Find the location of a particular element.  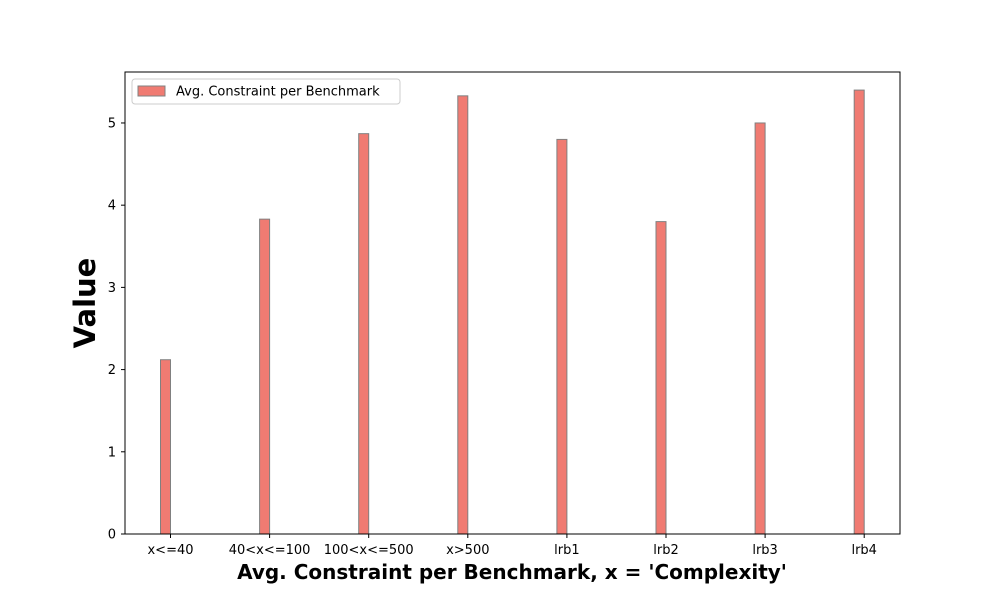

x-tick-label: 100<x<=500 is located at coordinates (369, 550).